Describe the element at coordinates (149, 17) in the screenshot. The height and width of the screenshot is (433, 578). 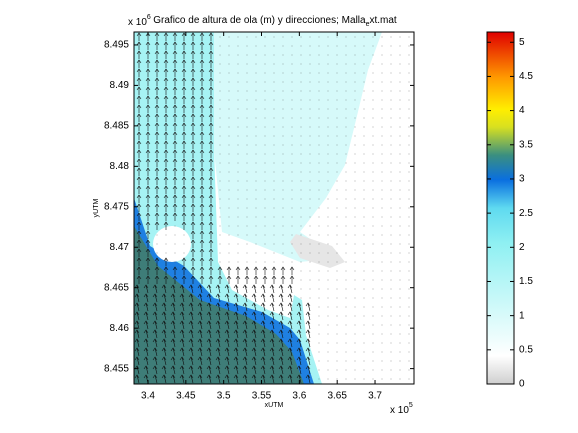
I see `multiplier-exponent: 6` at that location.